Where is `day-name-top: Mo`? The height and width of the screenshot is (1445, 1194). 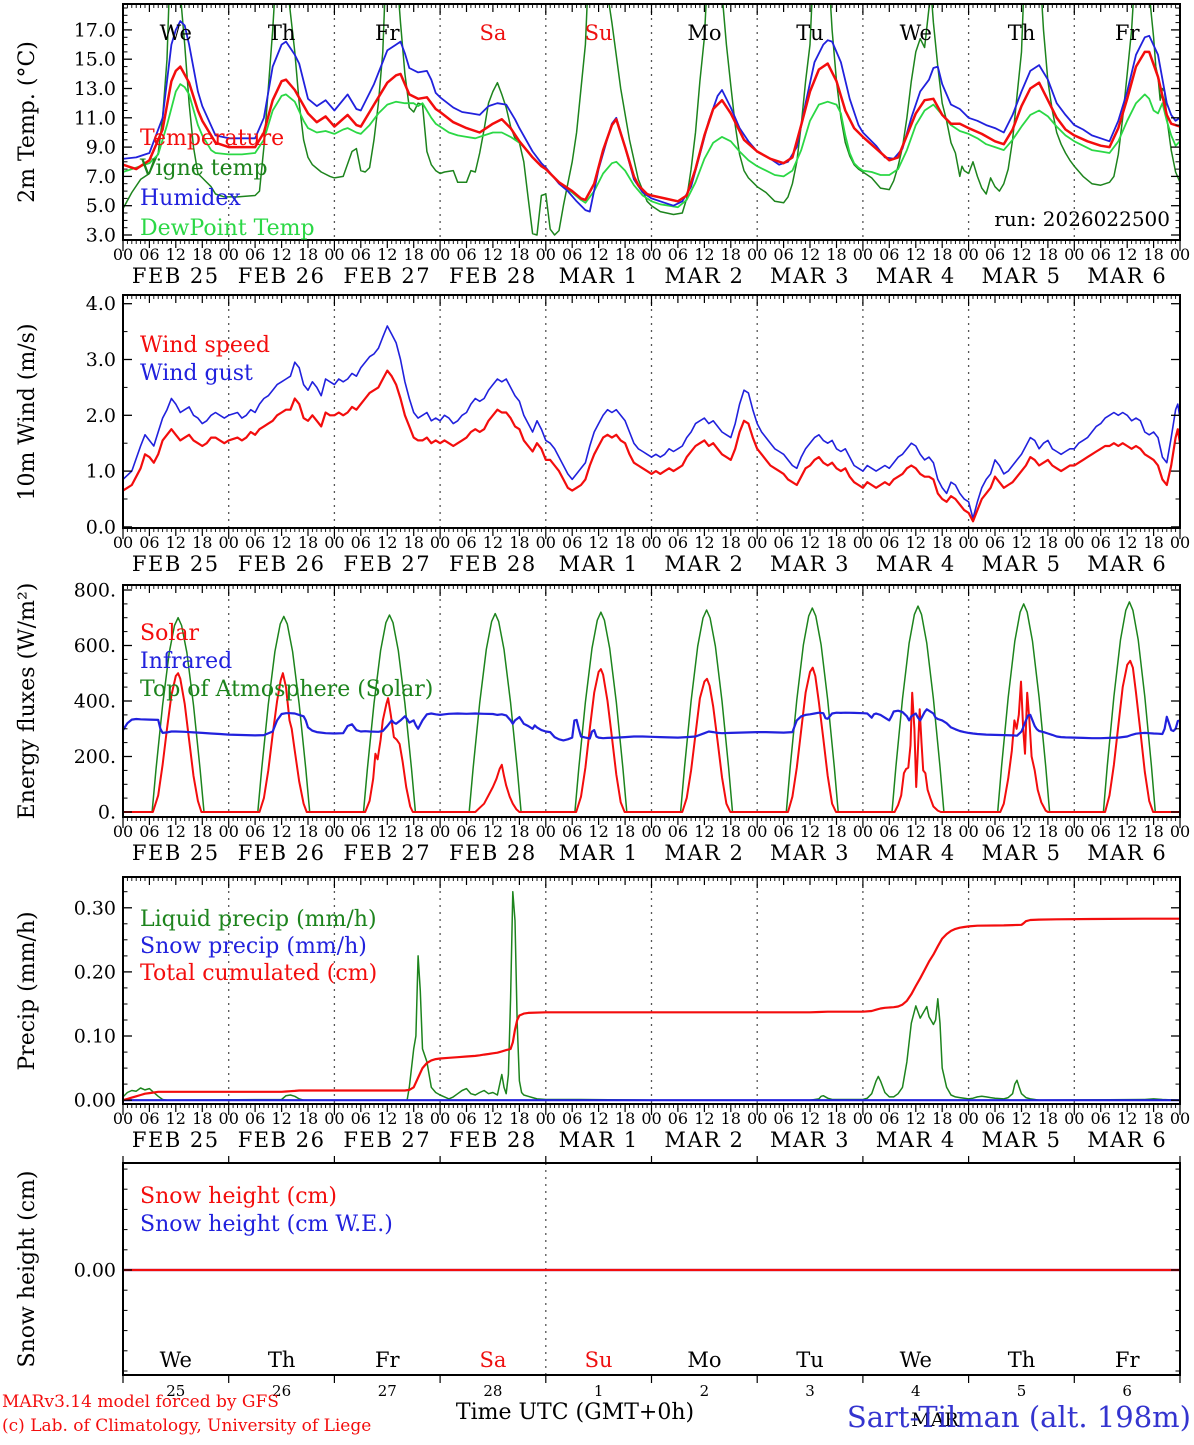
day-name-top: Mo is located at coordinates (704, 33).